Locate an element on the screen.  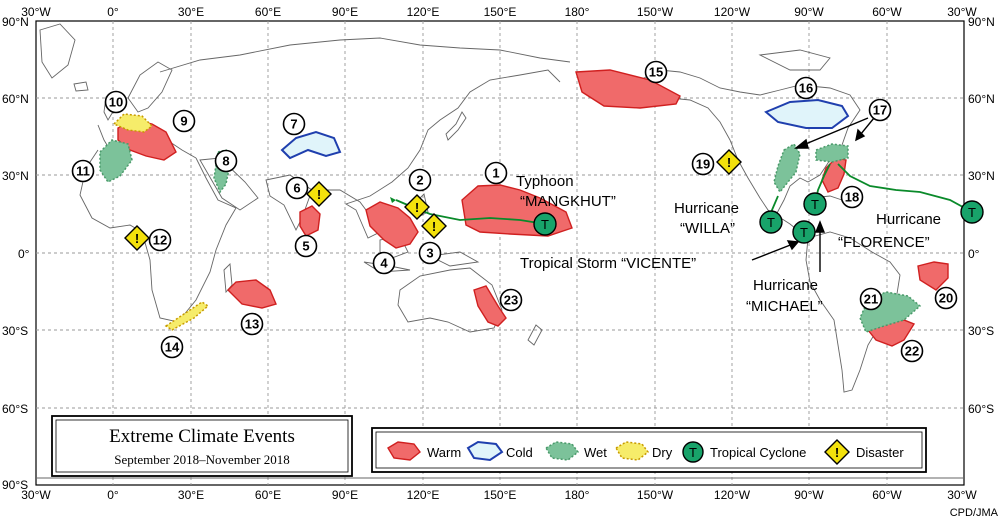
event-marker-20: 20 is located at coordinates (946, 298).